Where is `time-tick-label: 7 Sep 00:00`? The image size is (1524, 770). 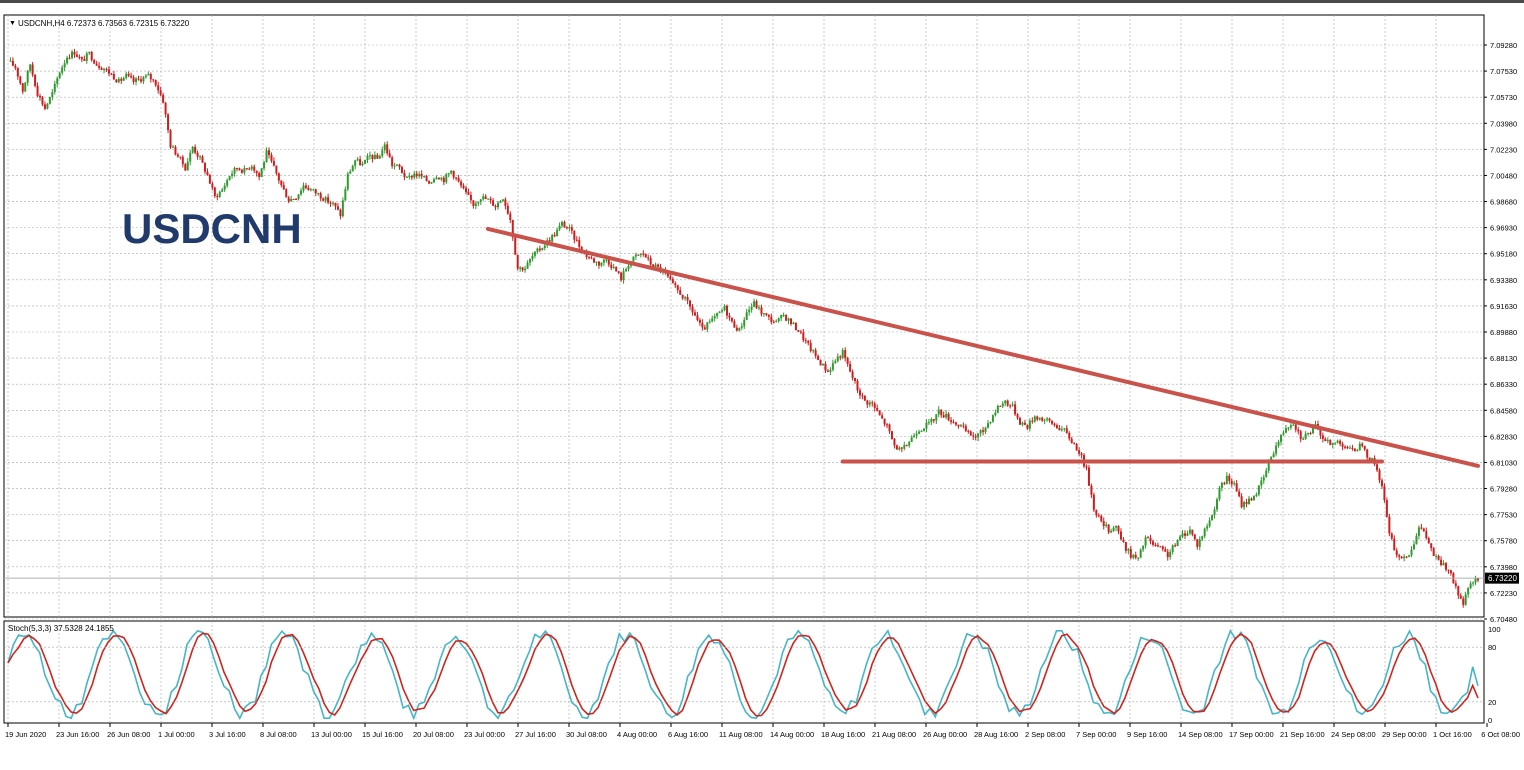
time-tick-label: 7 Sep 00:00 is located at coordinates (1096, 734).